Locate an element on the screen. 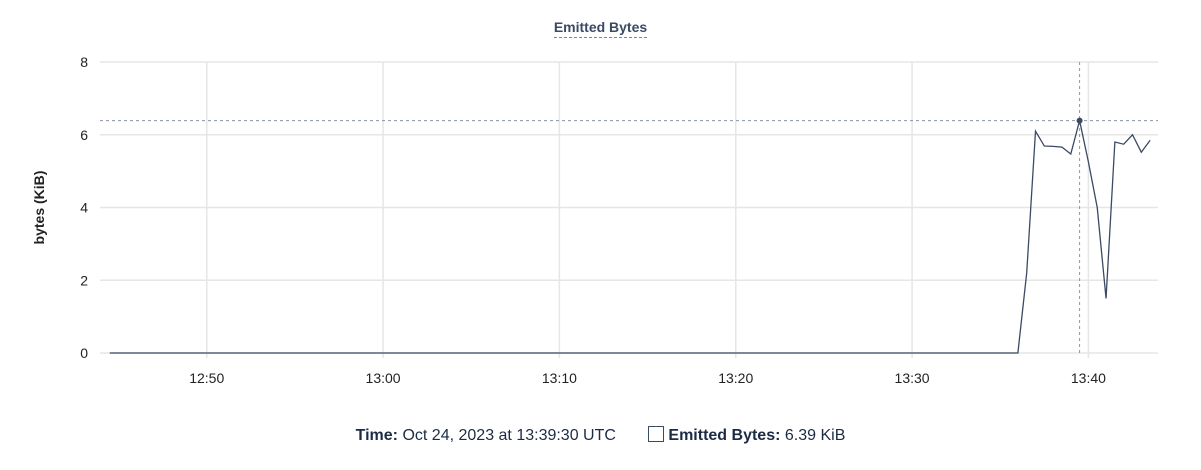  x-tick-label: 13:30 is located at coordinates (912, 378).